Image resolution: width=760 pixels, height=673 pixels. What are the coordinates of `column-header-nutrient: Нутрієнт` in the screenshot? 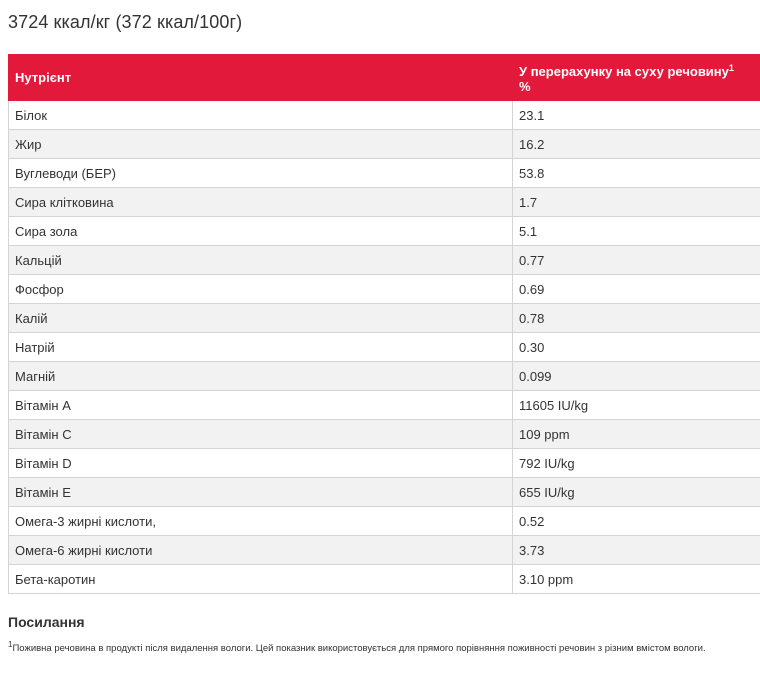 It's located at (260, 77).